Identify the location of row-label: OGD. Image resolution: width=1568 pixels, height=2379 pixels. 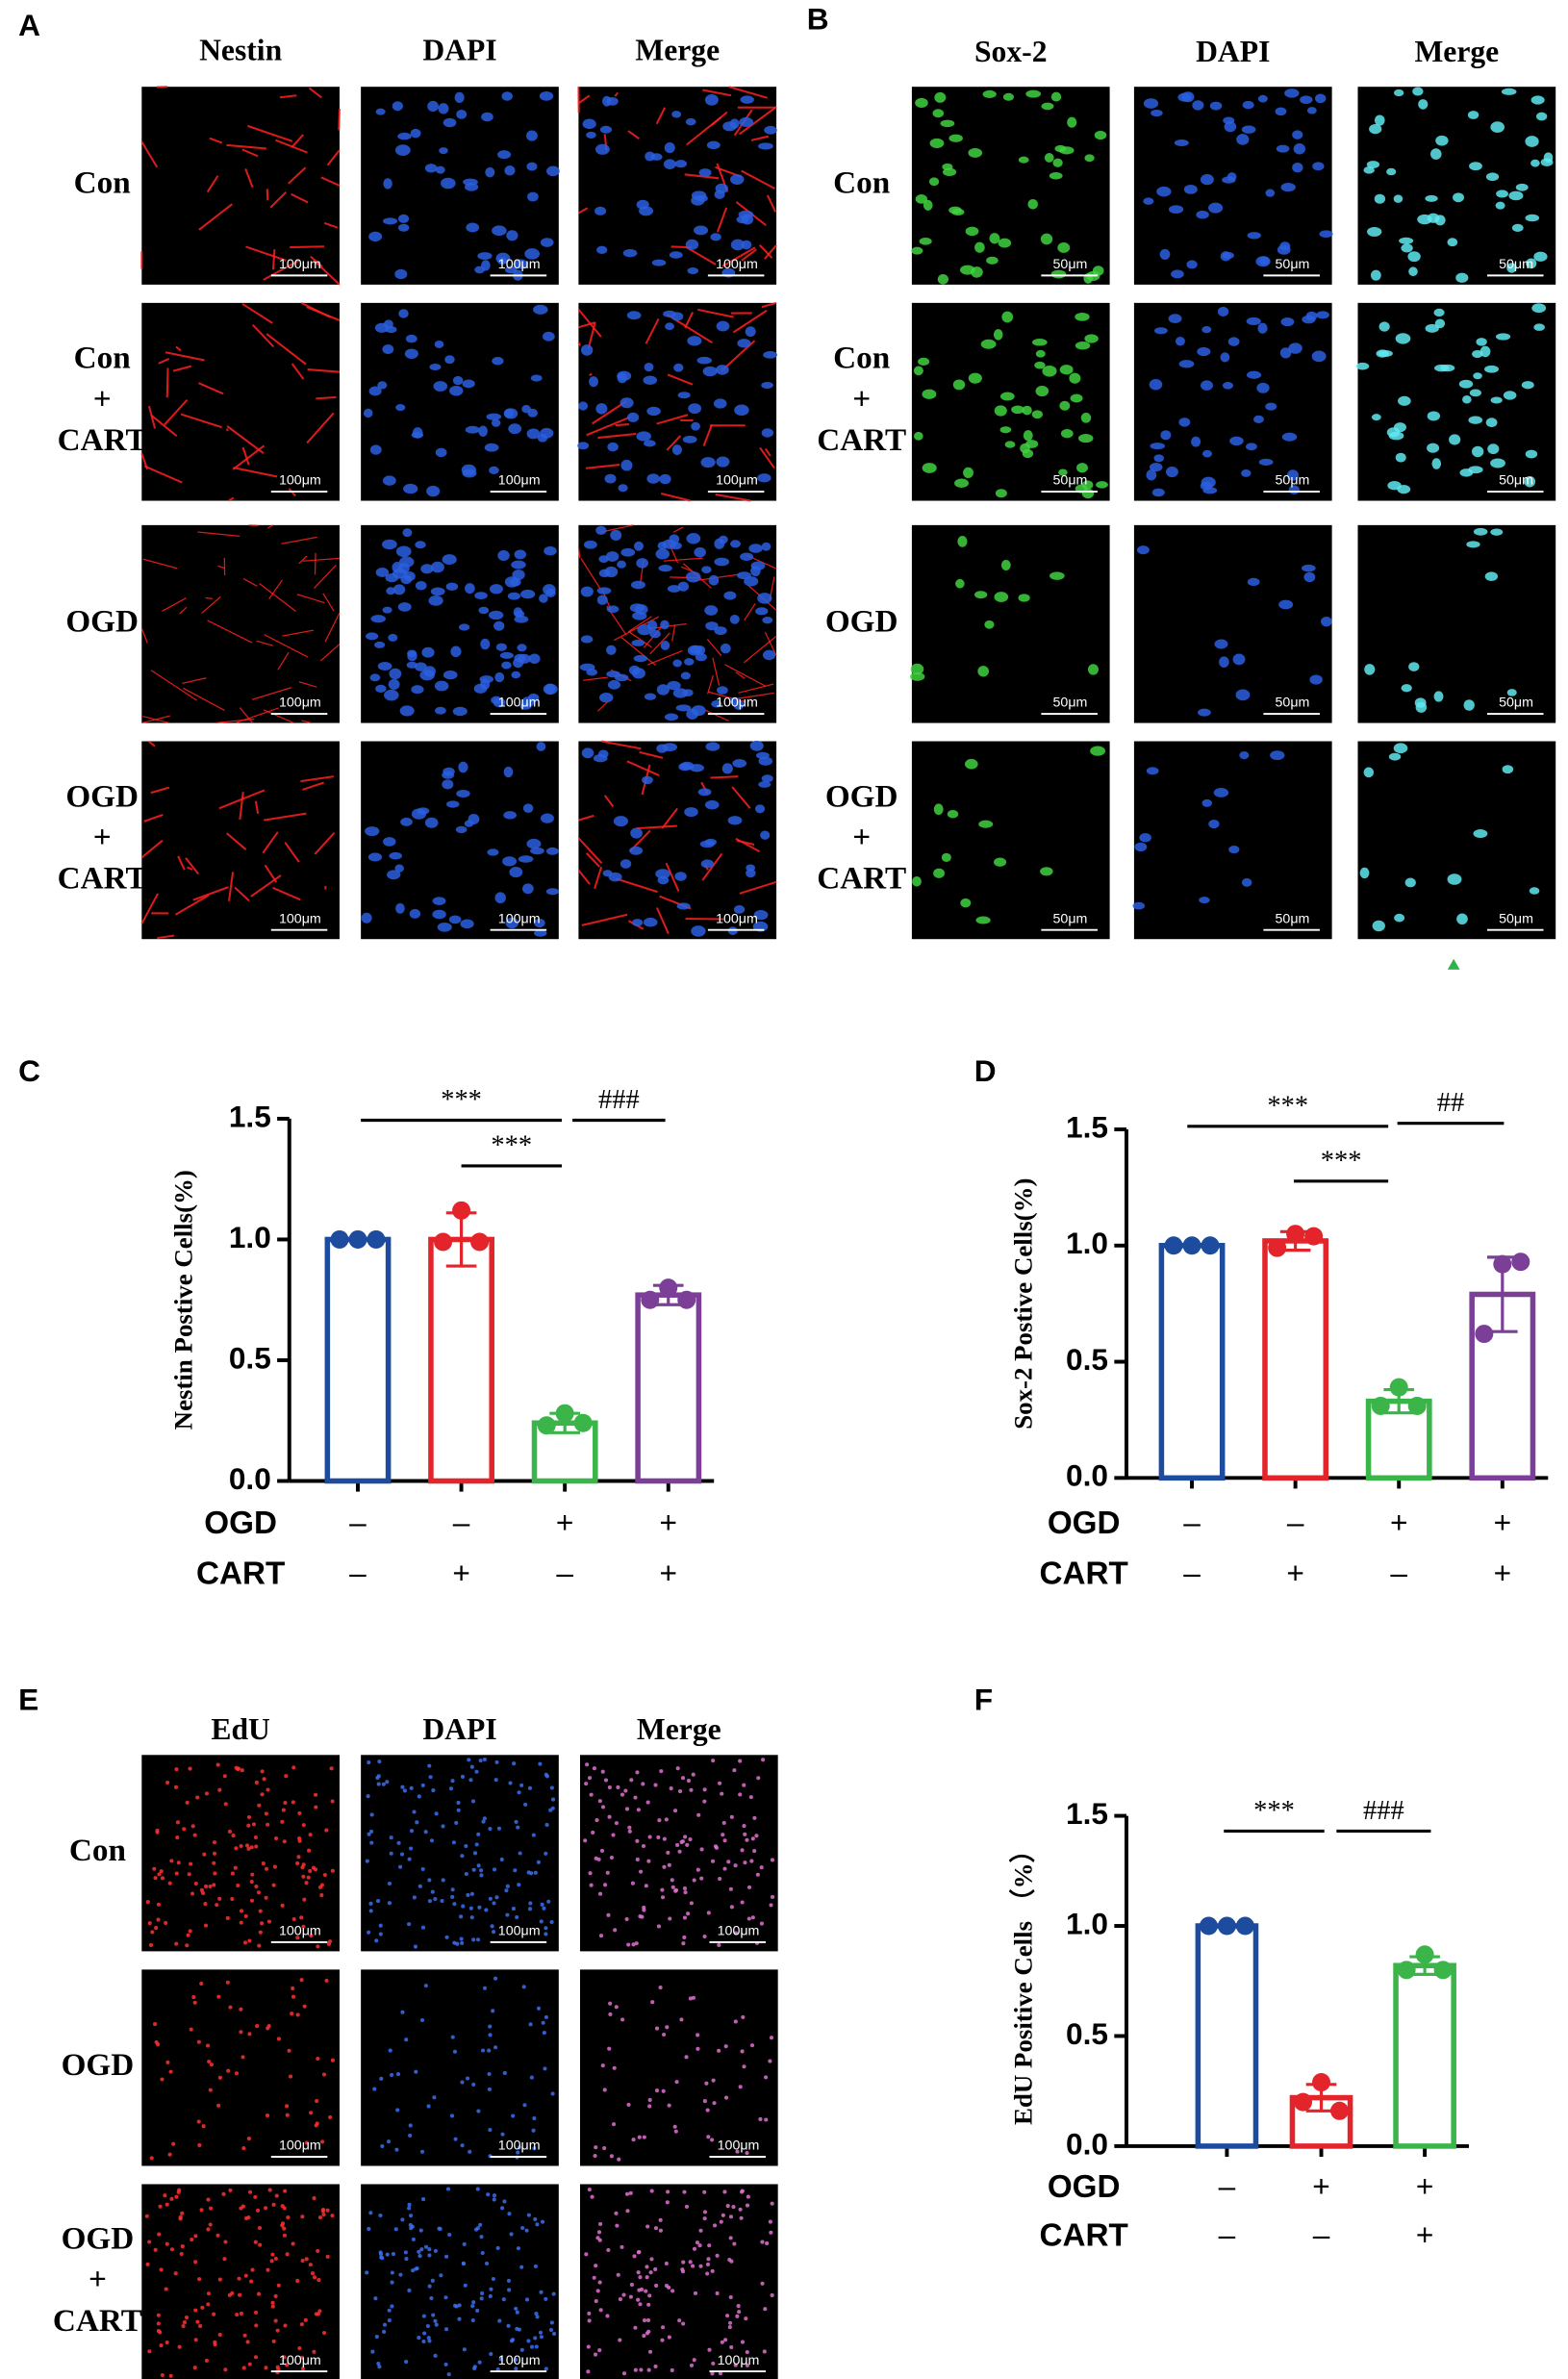
(98, 2238).